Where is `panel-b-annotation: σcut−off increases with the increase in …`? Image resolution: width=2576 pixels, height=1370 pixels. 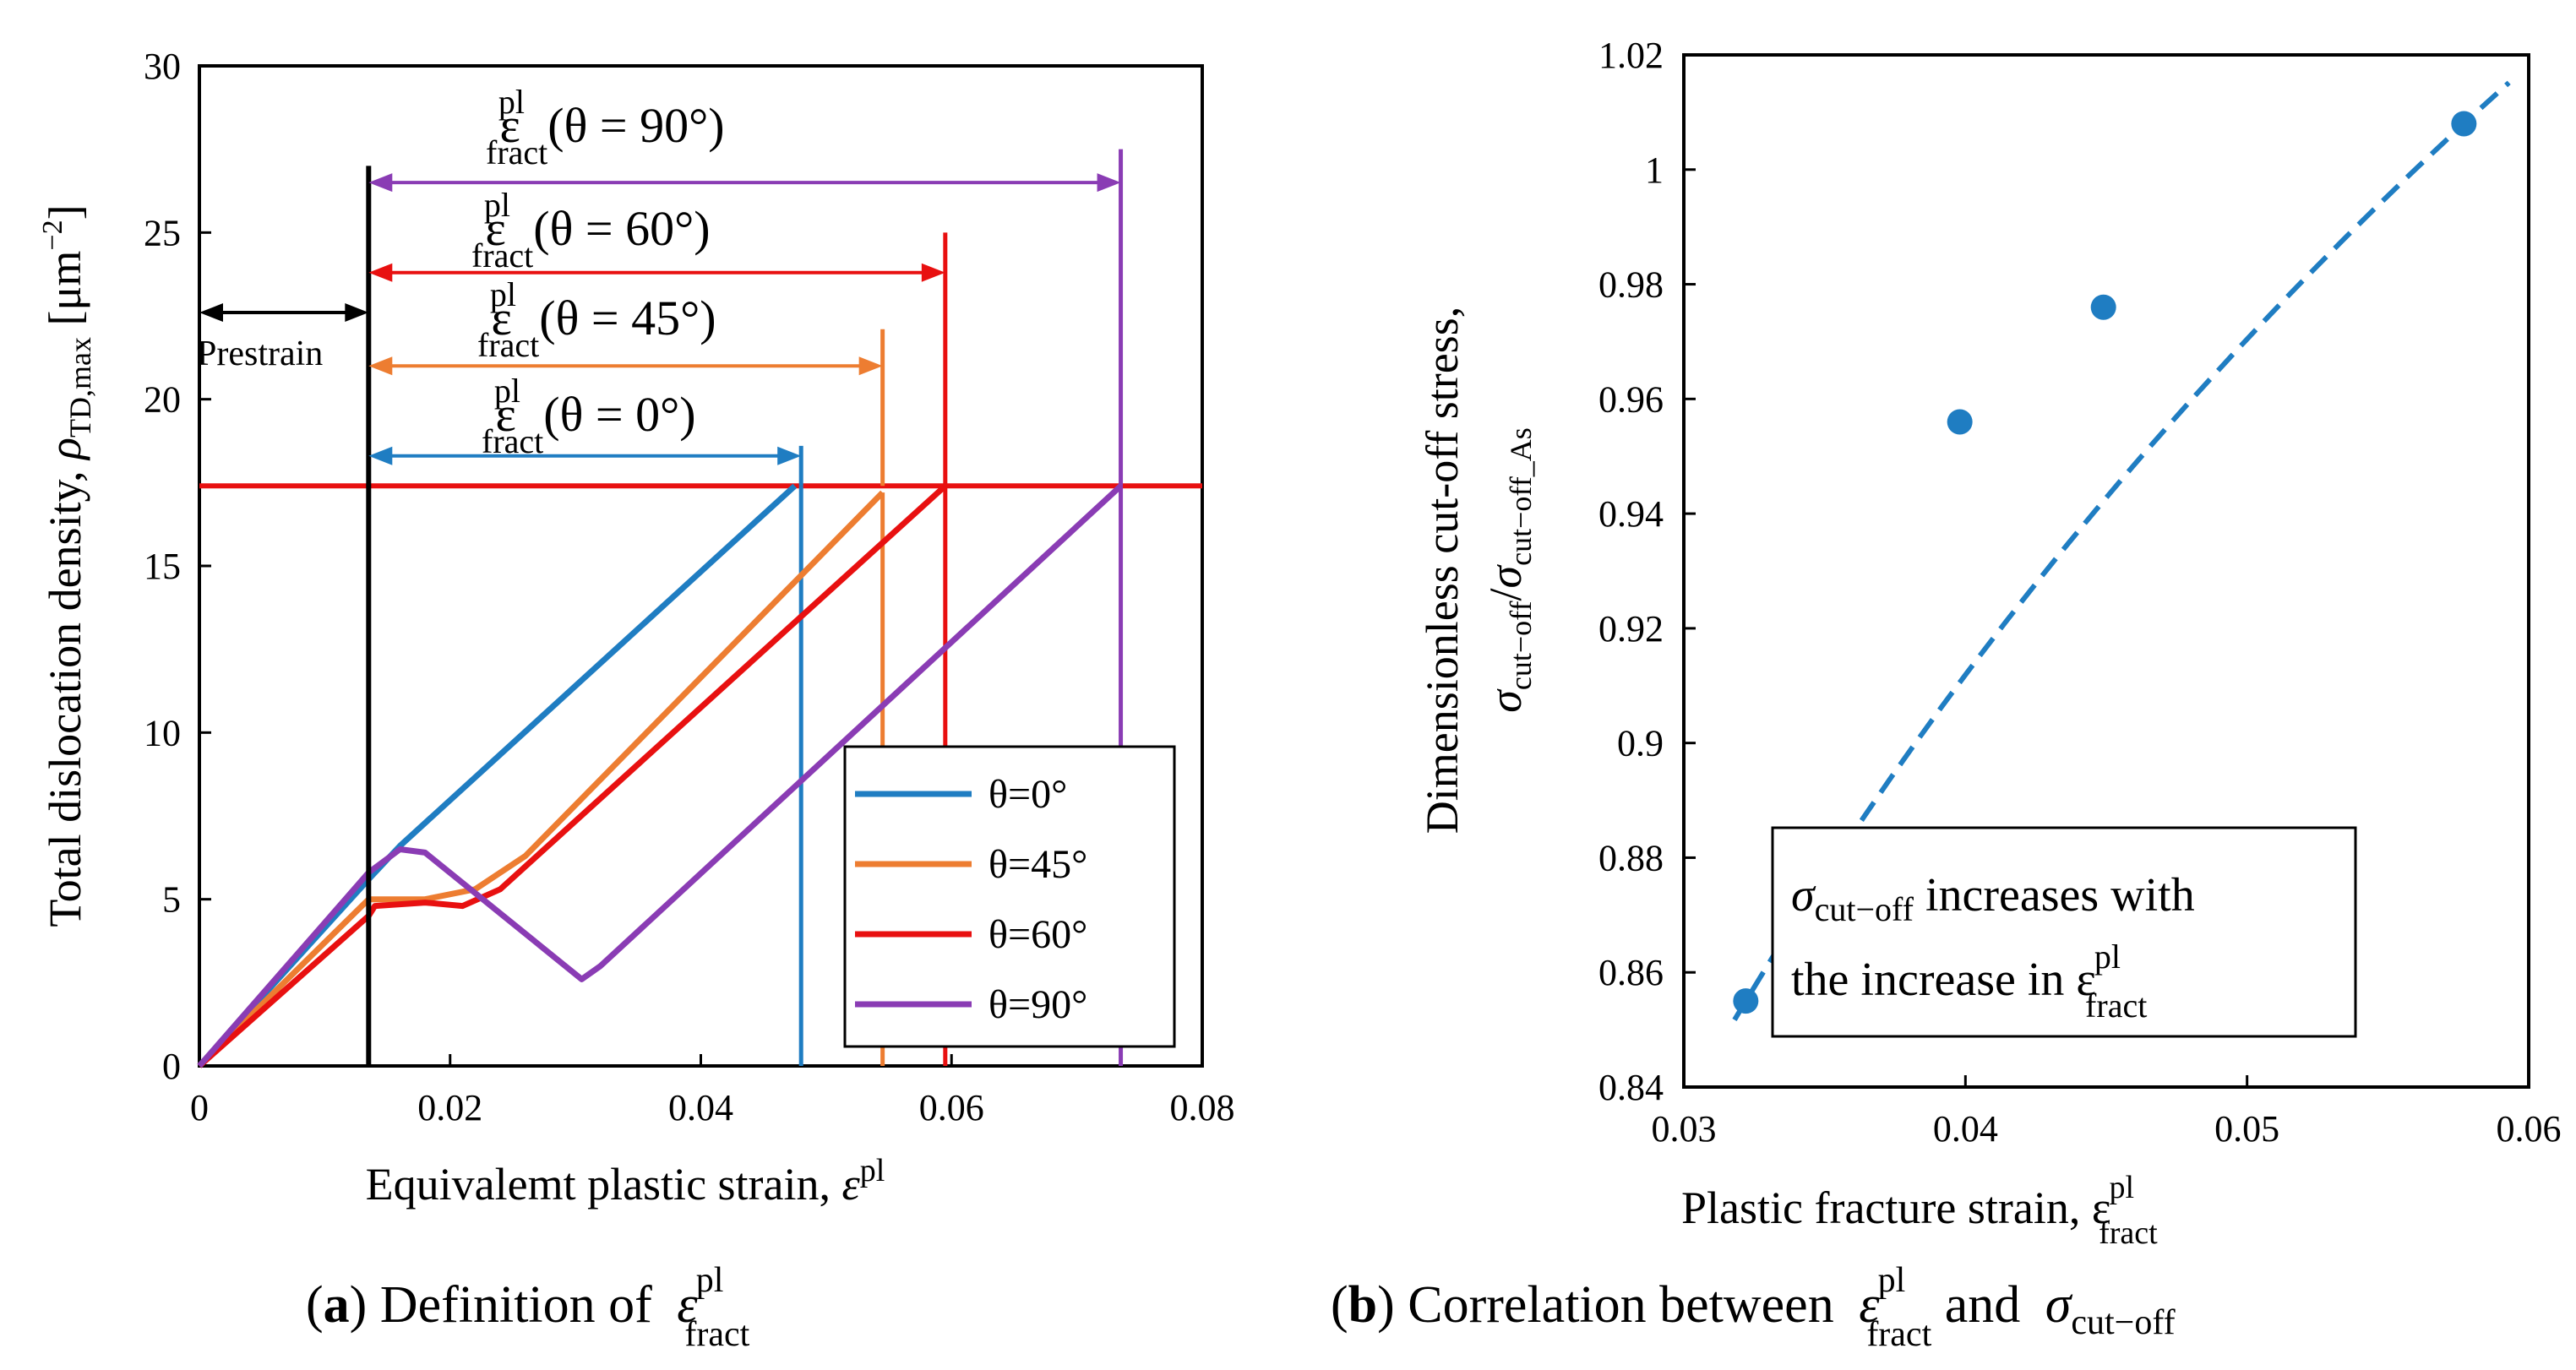
panel-b-annotation: σcut−off increases with the increase in … is located at coordinates (2064, 932).